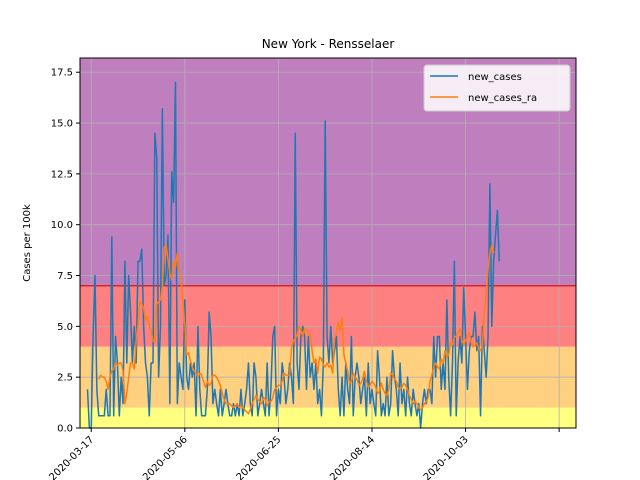 The height and width of the screenshot is (480, 640). What do you see at coordinates (65, 327) in the screenshot?
I see `y-tick-label-2: 5.0` at bounding box center [65, 327].